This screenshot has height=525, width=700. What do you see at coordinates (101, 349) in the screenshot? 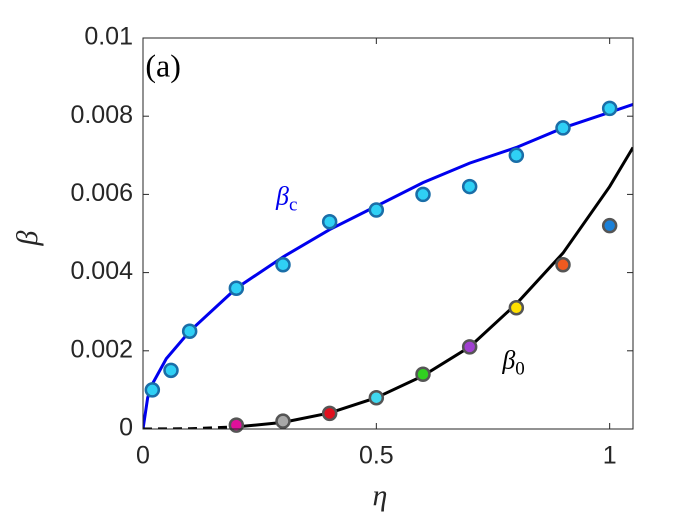
I see `y-tick-label: 0.002` at bounding box center [101, 349].